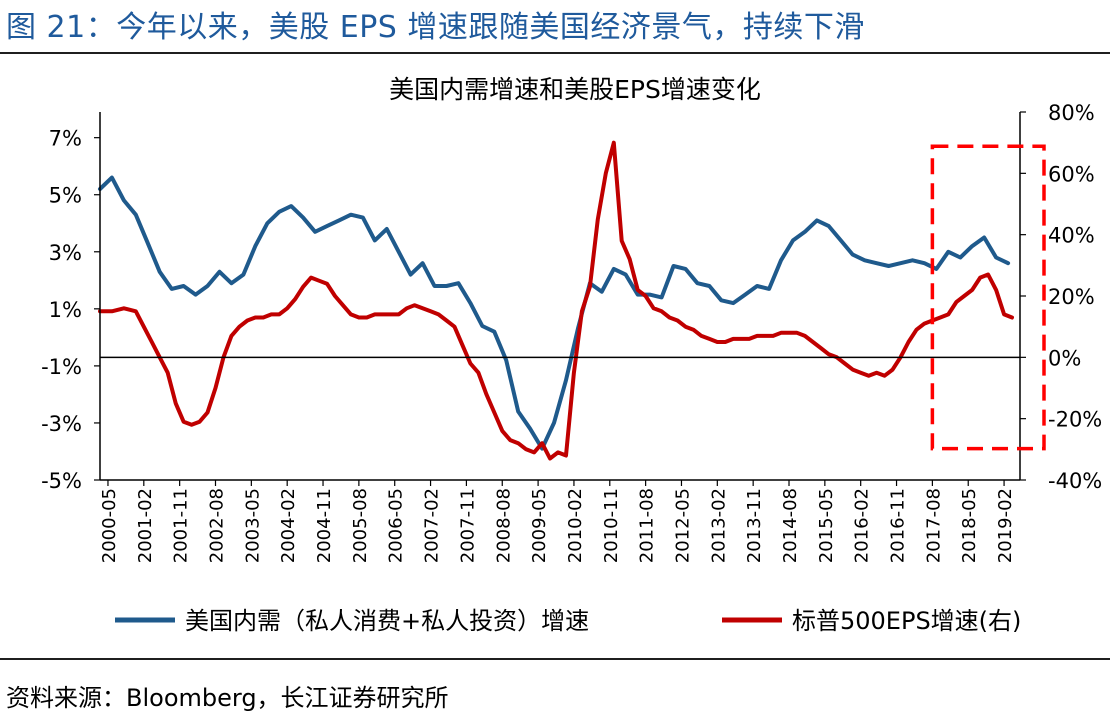  Describe the element at coordinates (1064, 358) in the screenshot. I see `right-tick-label: 0%` at that location.